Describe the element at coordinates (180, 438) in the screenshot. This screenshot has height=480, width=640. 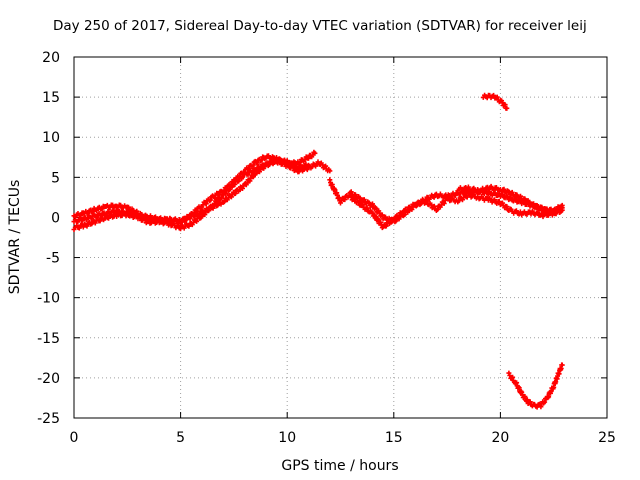
I see `x-tick-label: 5` at that location.